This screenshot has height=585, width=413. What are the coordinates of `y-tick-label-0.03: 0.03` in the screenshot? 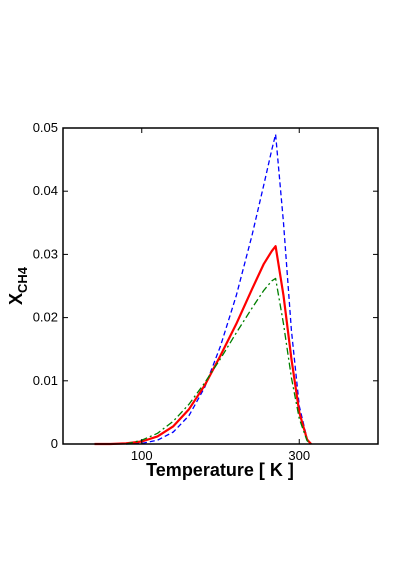 It's located at (45, 253).